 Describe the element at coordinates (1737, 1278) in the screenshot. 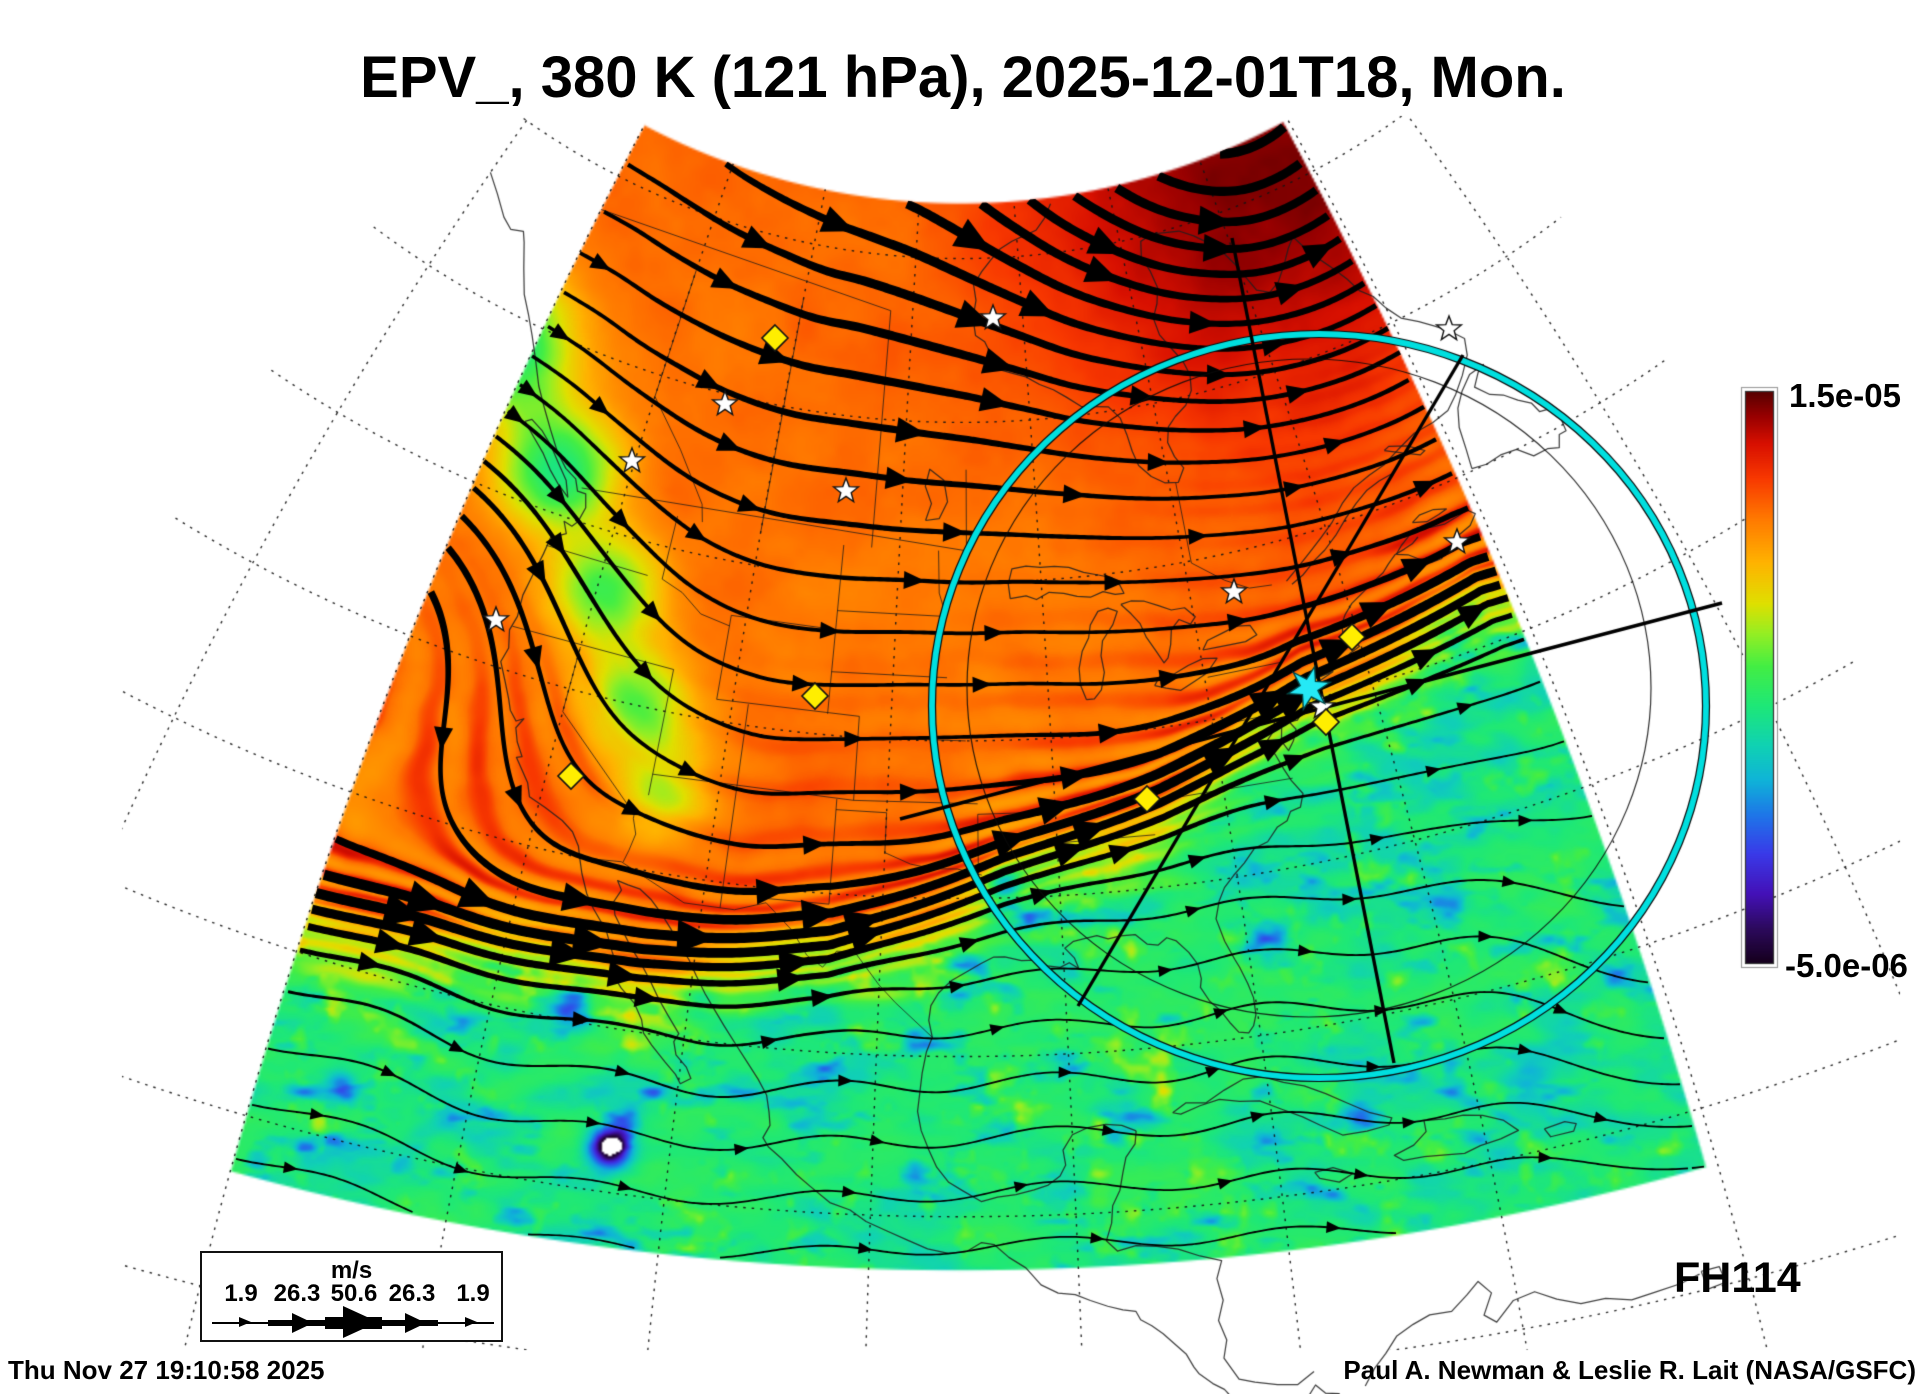

I see `forecast-hour-label: FH114` at that location.